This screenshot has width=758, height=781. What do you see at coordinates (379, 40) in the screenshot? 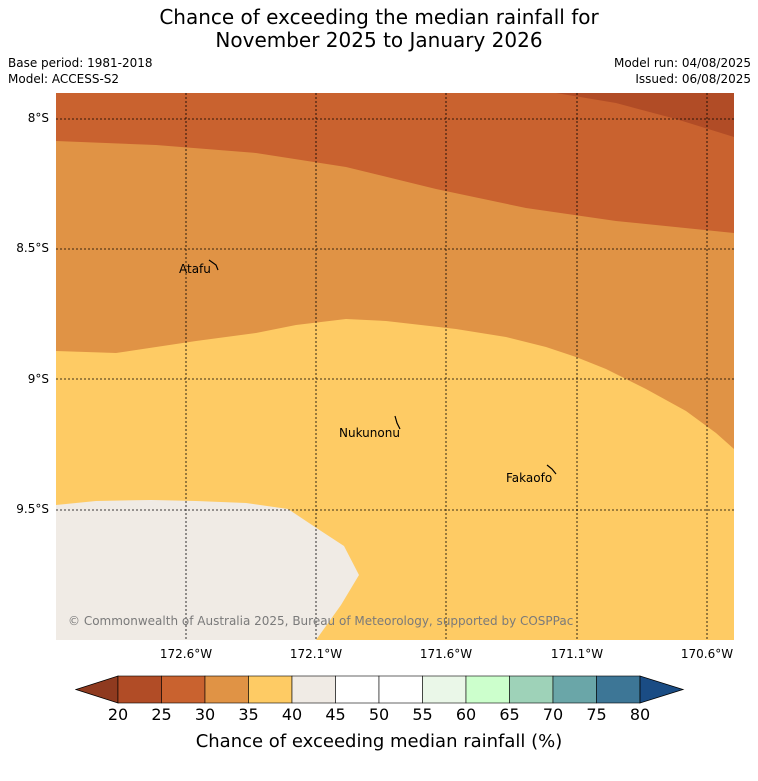
I see `map-title-line-2: November 2025 to January 2026` at bounding box center [379, 40].